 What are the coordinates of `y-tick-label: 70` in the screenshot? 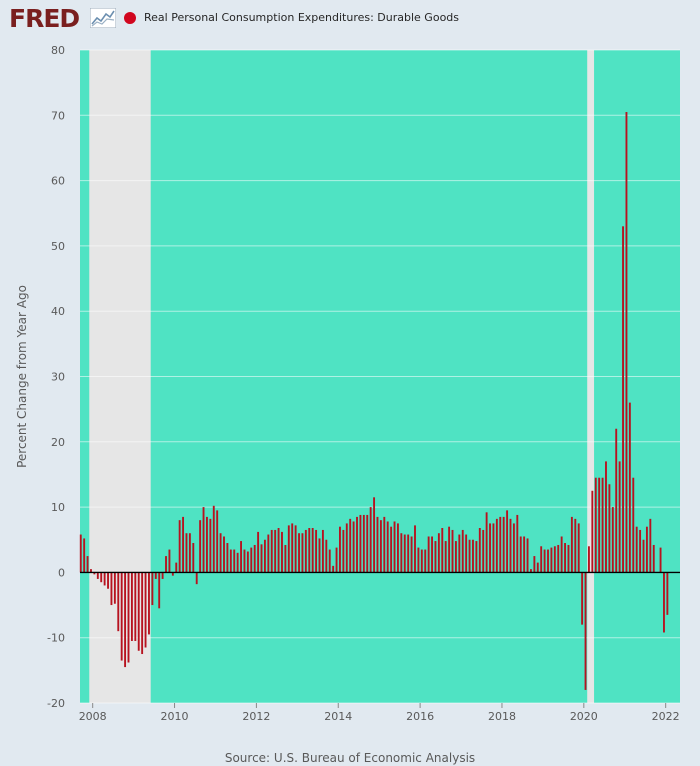 It's located at (58, 115).